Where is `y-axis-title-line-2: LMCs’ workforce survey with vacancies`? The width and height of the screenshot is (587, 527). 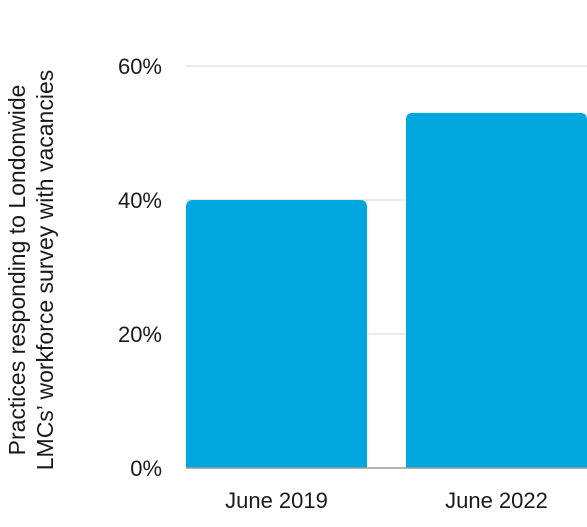 y-axis-title-line-2: LMCs’ workforce survey with vacancies is located at coordinates (45, 270).